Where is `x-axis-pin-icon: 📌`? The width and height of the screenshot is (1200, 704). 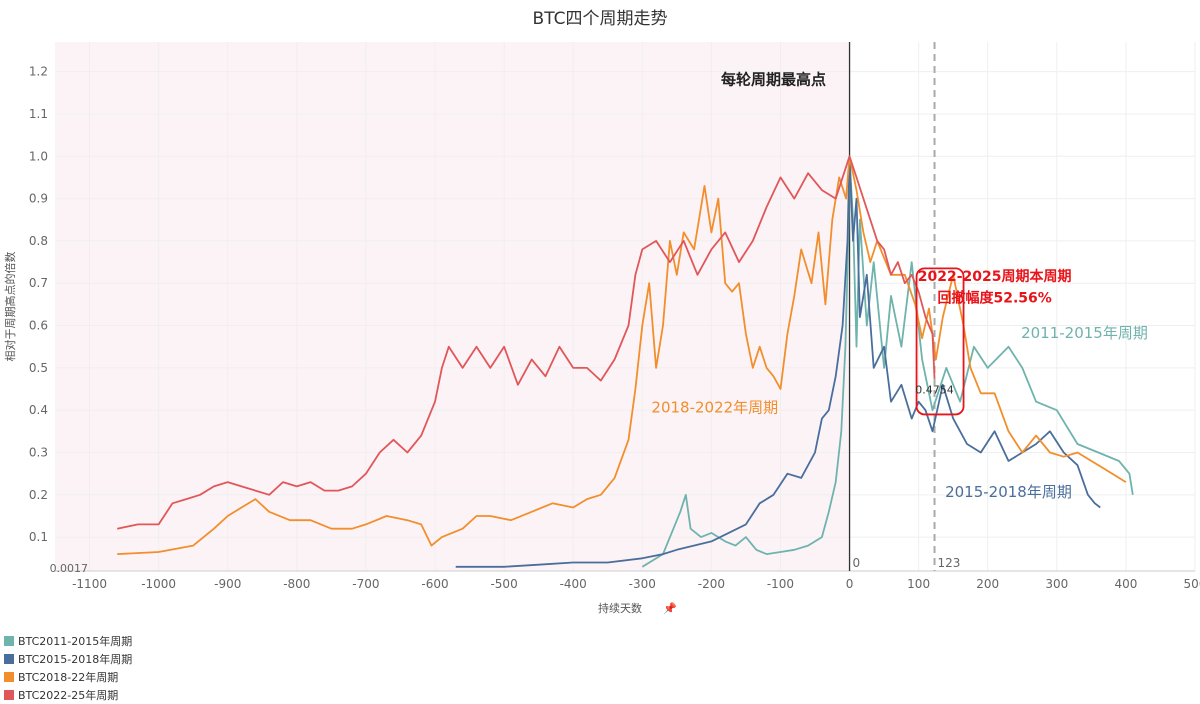 x-axis-pin-icon: 📌 is located at coordinates (670, 608).